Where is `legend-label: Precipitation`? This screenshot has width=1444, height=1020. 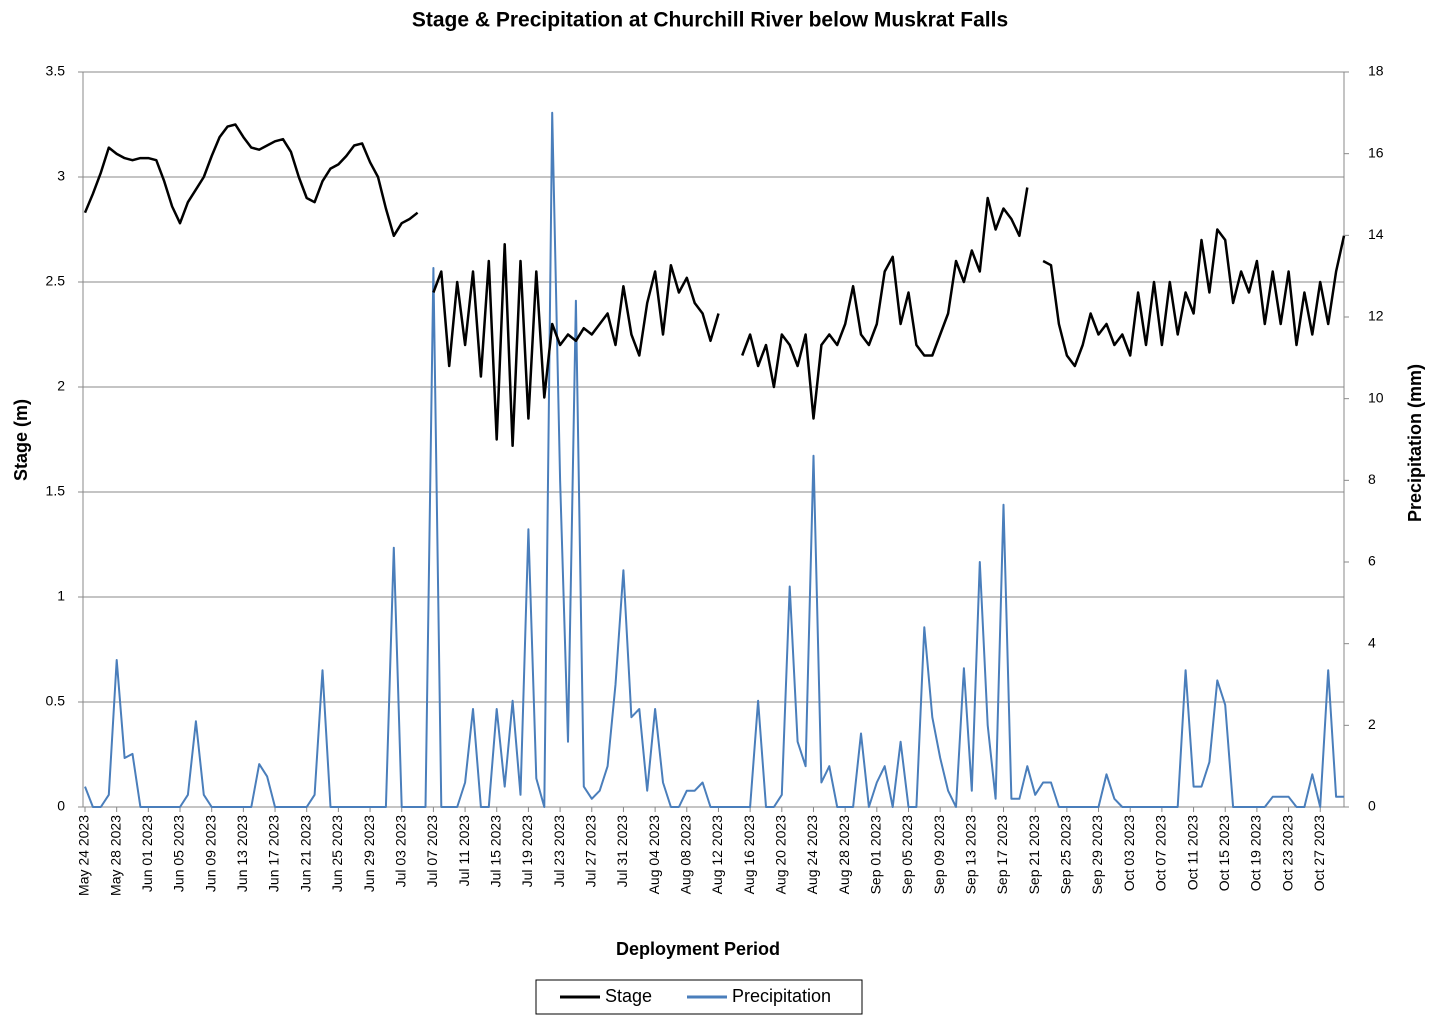
legend-label: Precipitation is located at coordinates (781, 996).